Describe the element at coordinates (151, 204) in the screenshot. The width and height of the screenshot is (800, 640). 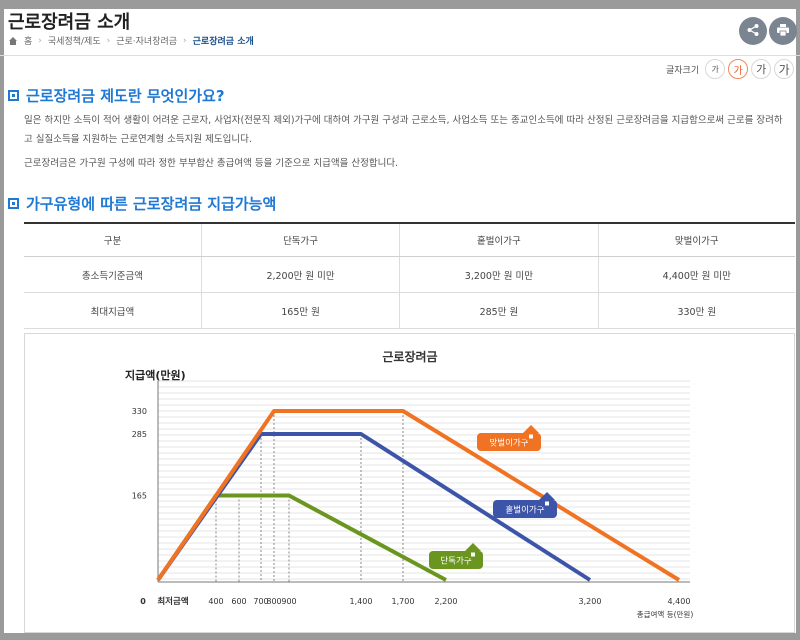
I see `section-title: 가구유형에 따른 근로장려금 지급가능액` at that location.